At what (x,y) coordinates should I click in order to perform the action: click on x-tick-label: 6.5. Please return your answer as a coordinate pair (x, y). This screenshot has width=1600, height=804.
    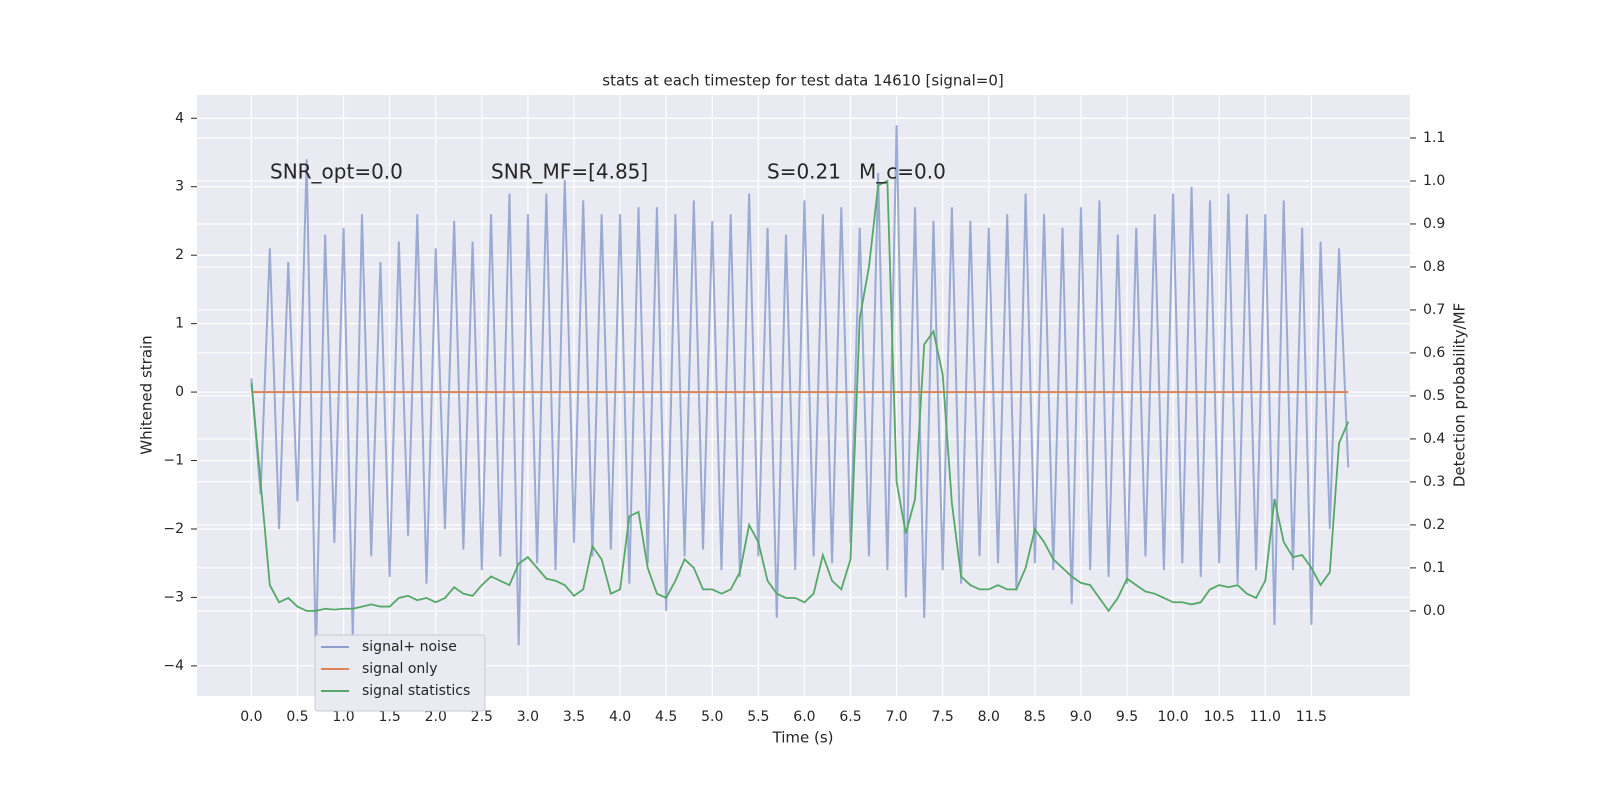
    Looking at the image, I should click on (850, 717).